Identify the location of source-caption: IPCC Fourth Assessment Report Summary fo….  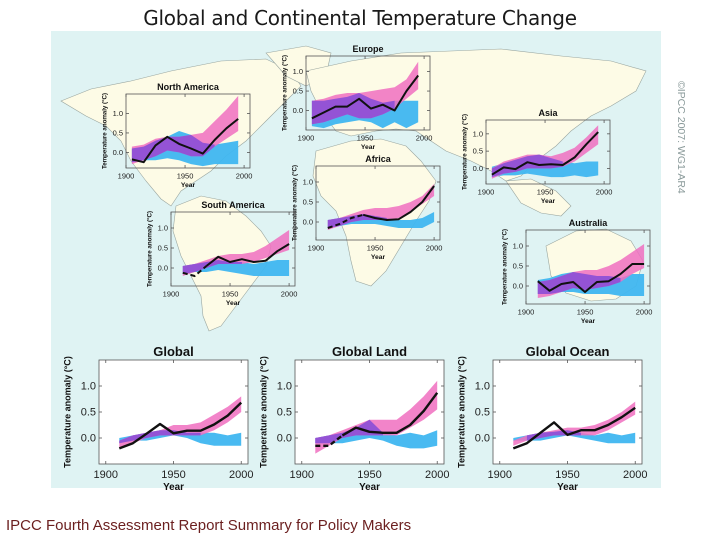
(209, 525).